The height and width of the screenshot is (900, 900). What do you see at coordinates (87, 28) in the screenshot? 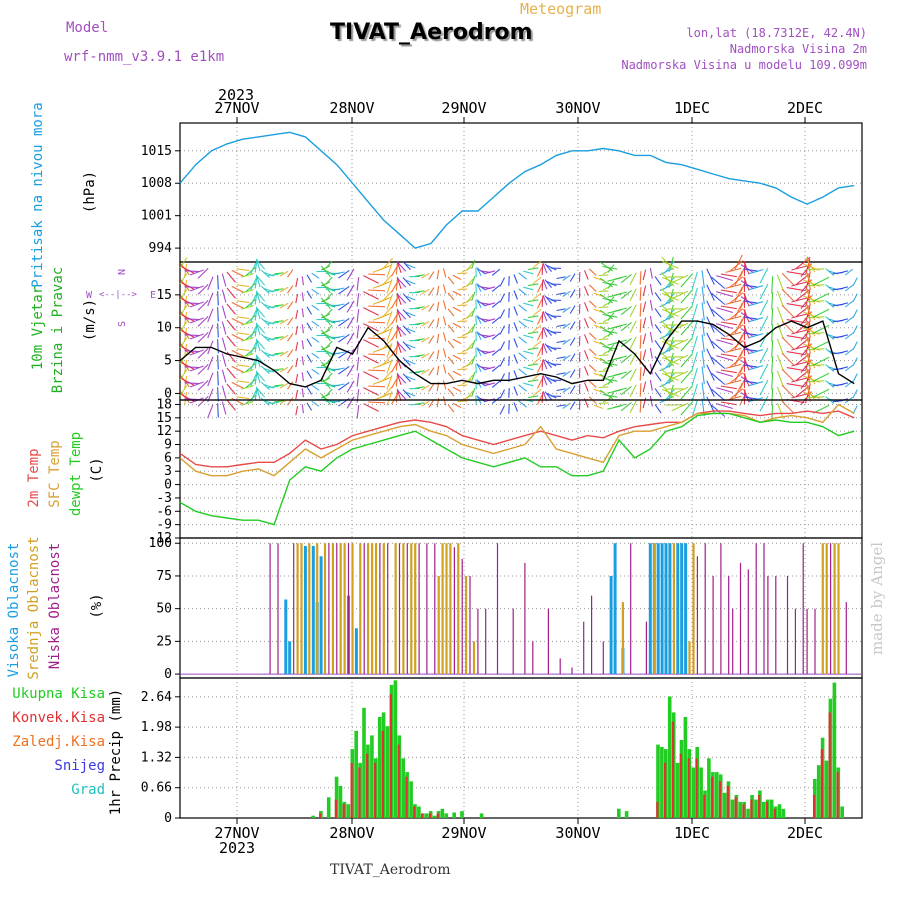
I see `model-label: Model` at bounding box center [87, 28].